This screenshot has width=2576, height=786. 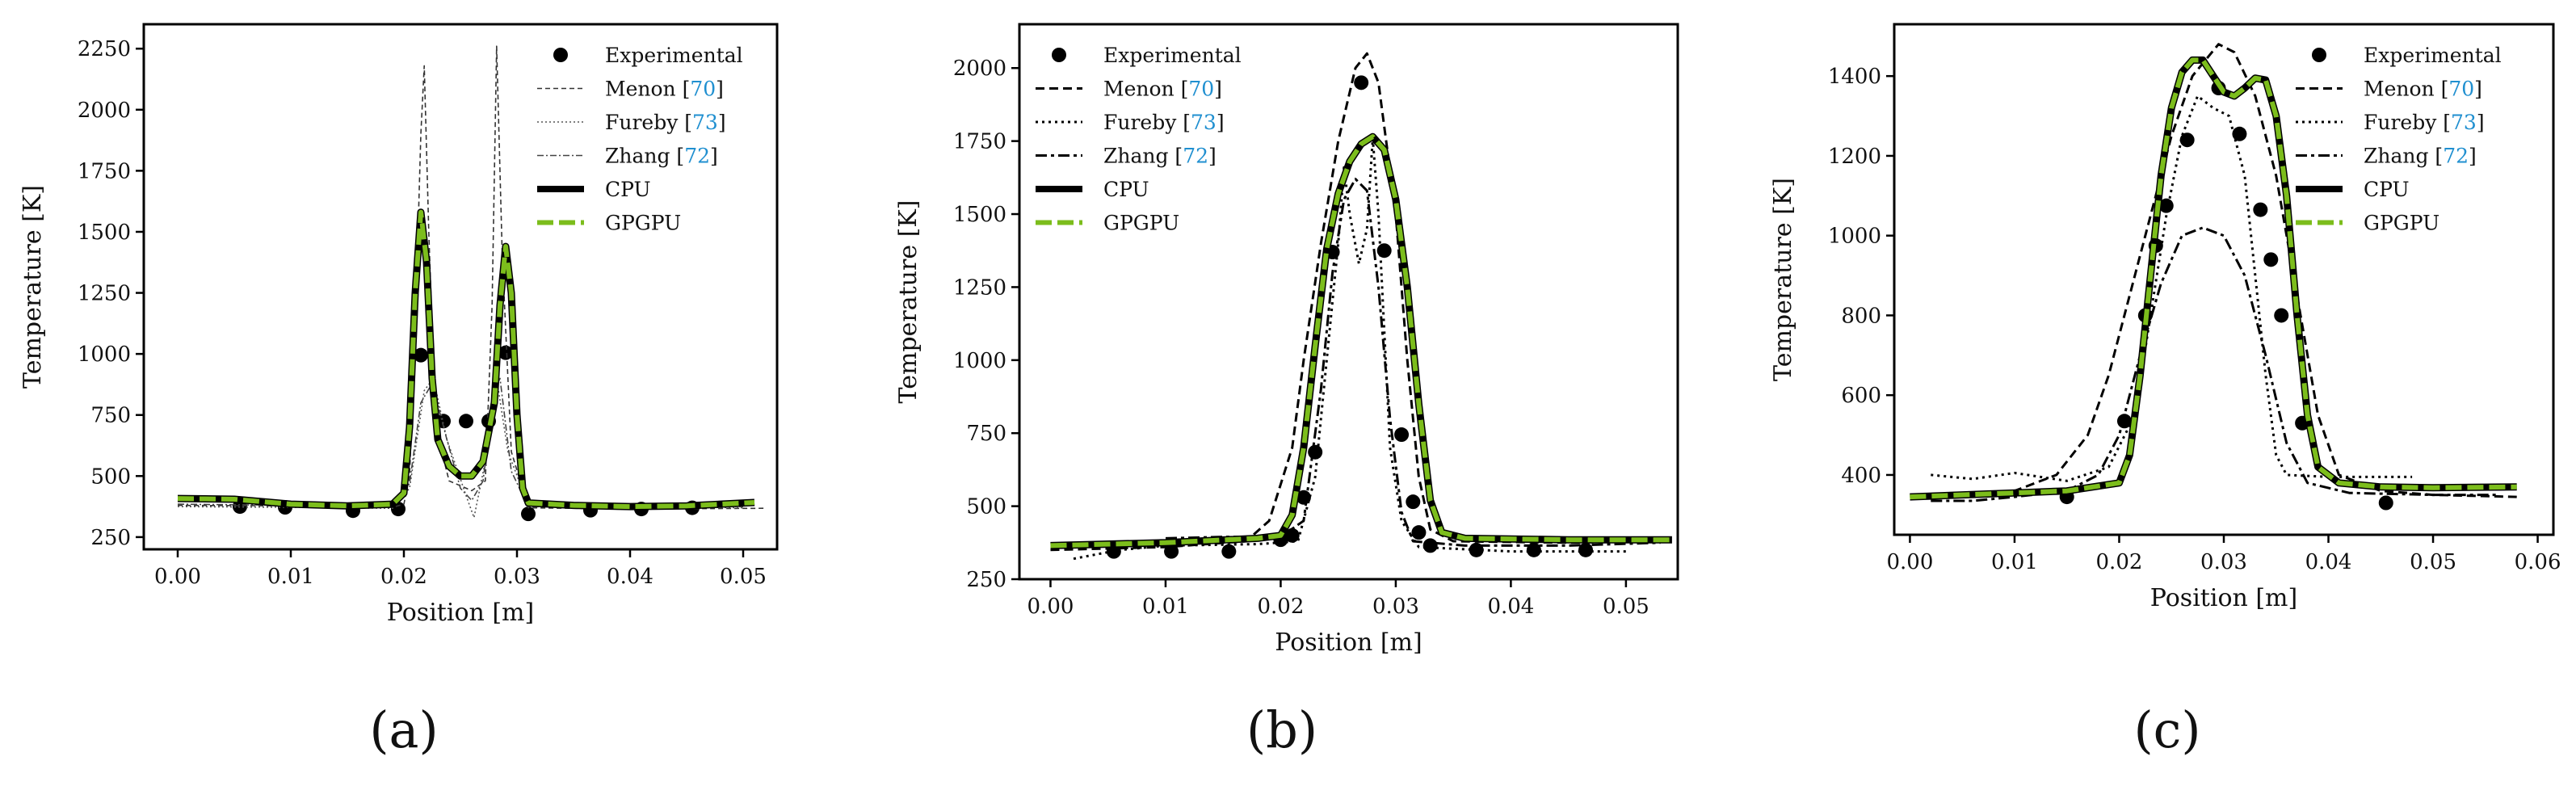 I want to click on y-tick-label: 600, so click(x=1861, y=396).